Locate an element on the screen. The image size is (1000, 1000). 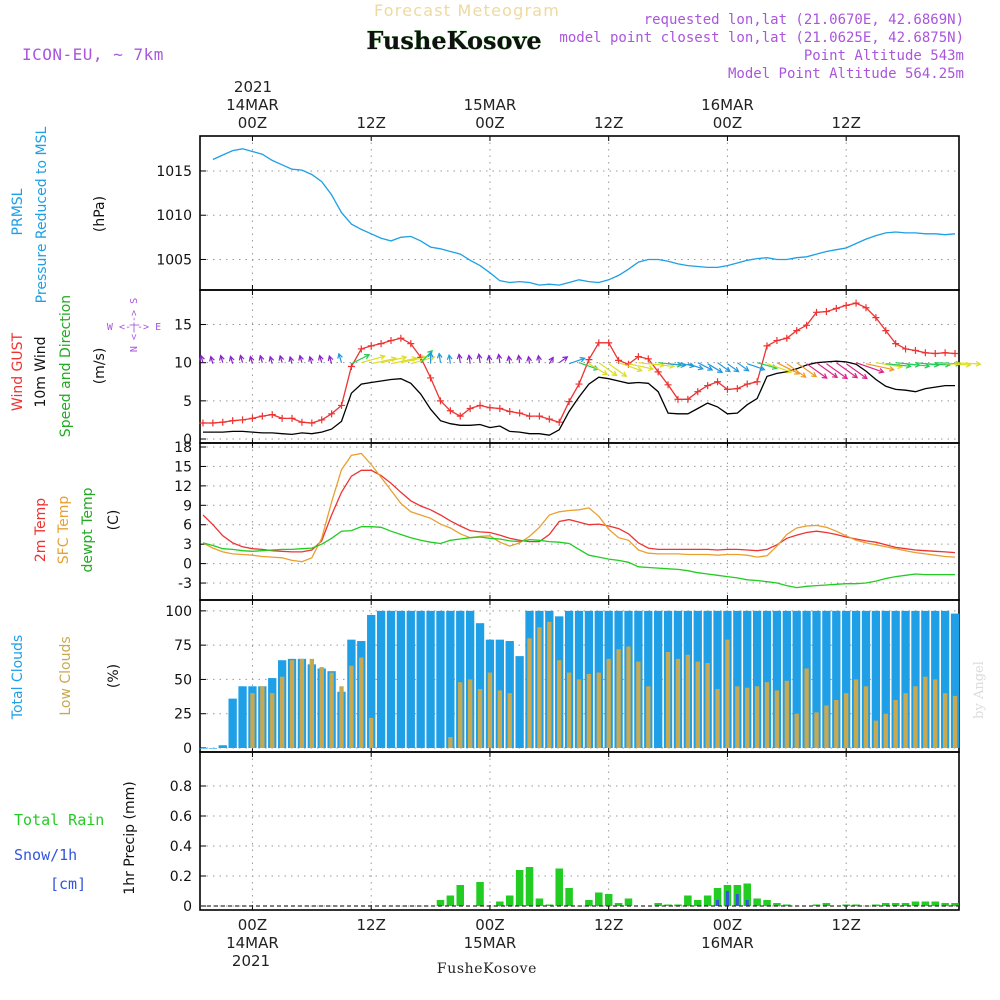
top-date-label-2: 15MAR is located at coordinates (490, 105).